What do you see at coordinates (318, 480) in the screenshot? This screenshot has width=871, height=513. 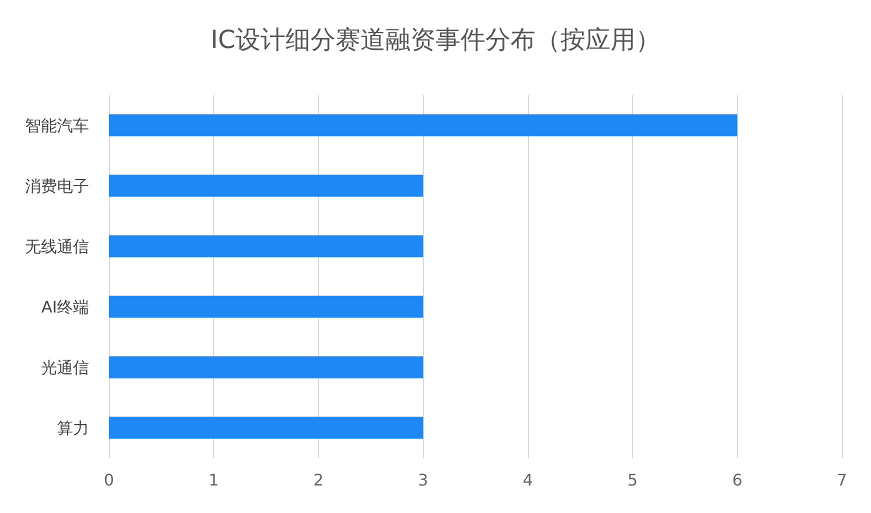 I see `x-tick-label: 2` at bounding box center [318, 480].